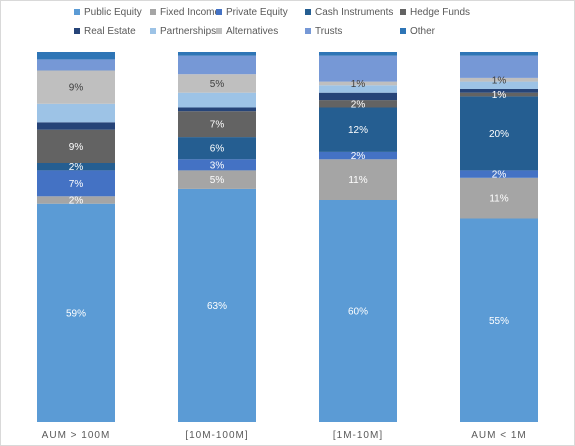  I want to click on legend-swatch-trusts, so click(308, 31).